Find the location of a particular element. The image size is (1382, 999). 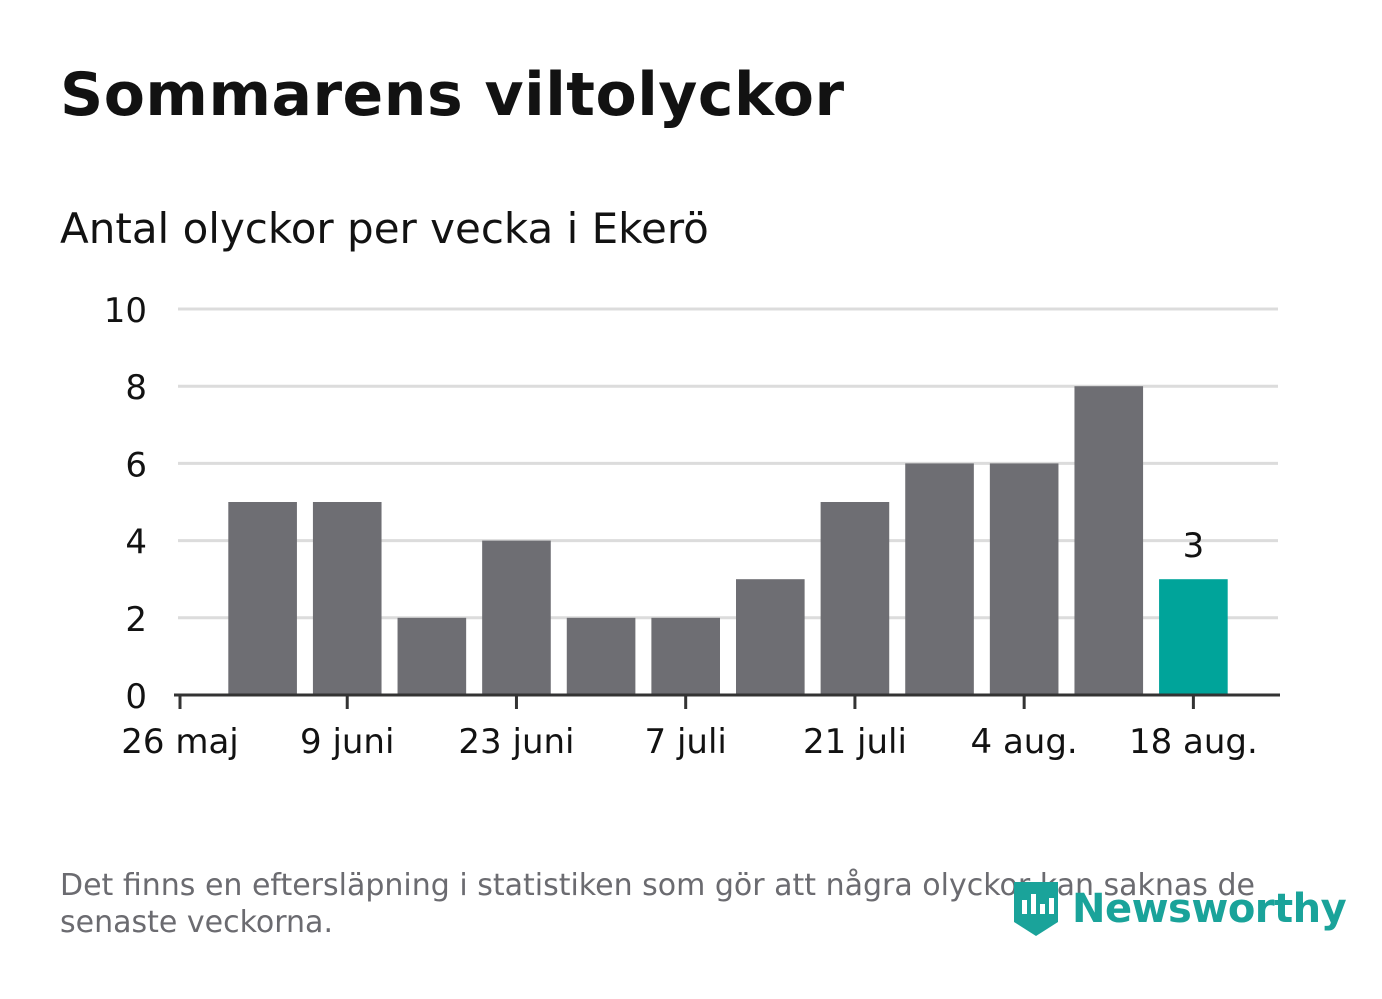

y-tick-label: 0 is located at coordinates (136, 697).